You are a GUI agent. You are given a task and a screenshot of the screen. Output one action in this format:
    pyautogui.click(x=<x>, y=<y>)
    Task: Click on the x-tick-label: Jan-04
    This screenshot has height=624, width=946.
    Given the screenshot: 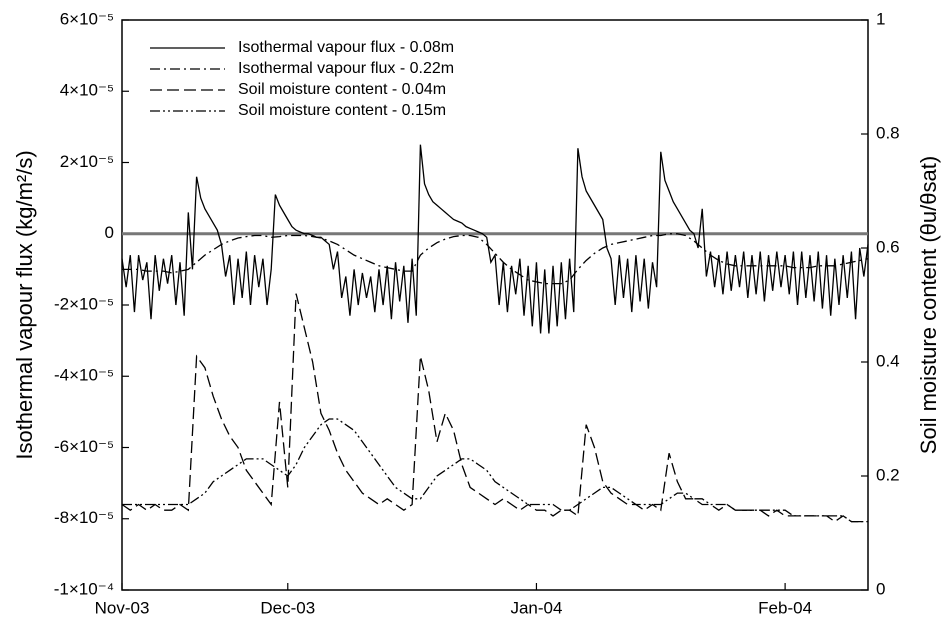 What is the action you would take?
    pyautogui.click(x=536, y=607)
    